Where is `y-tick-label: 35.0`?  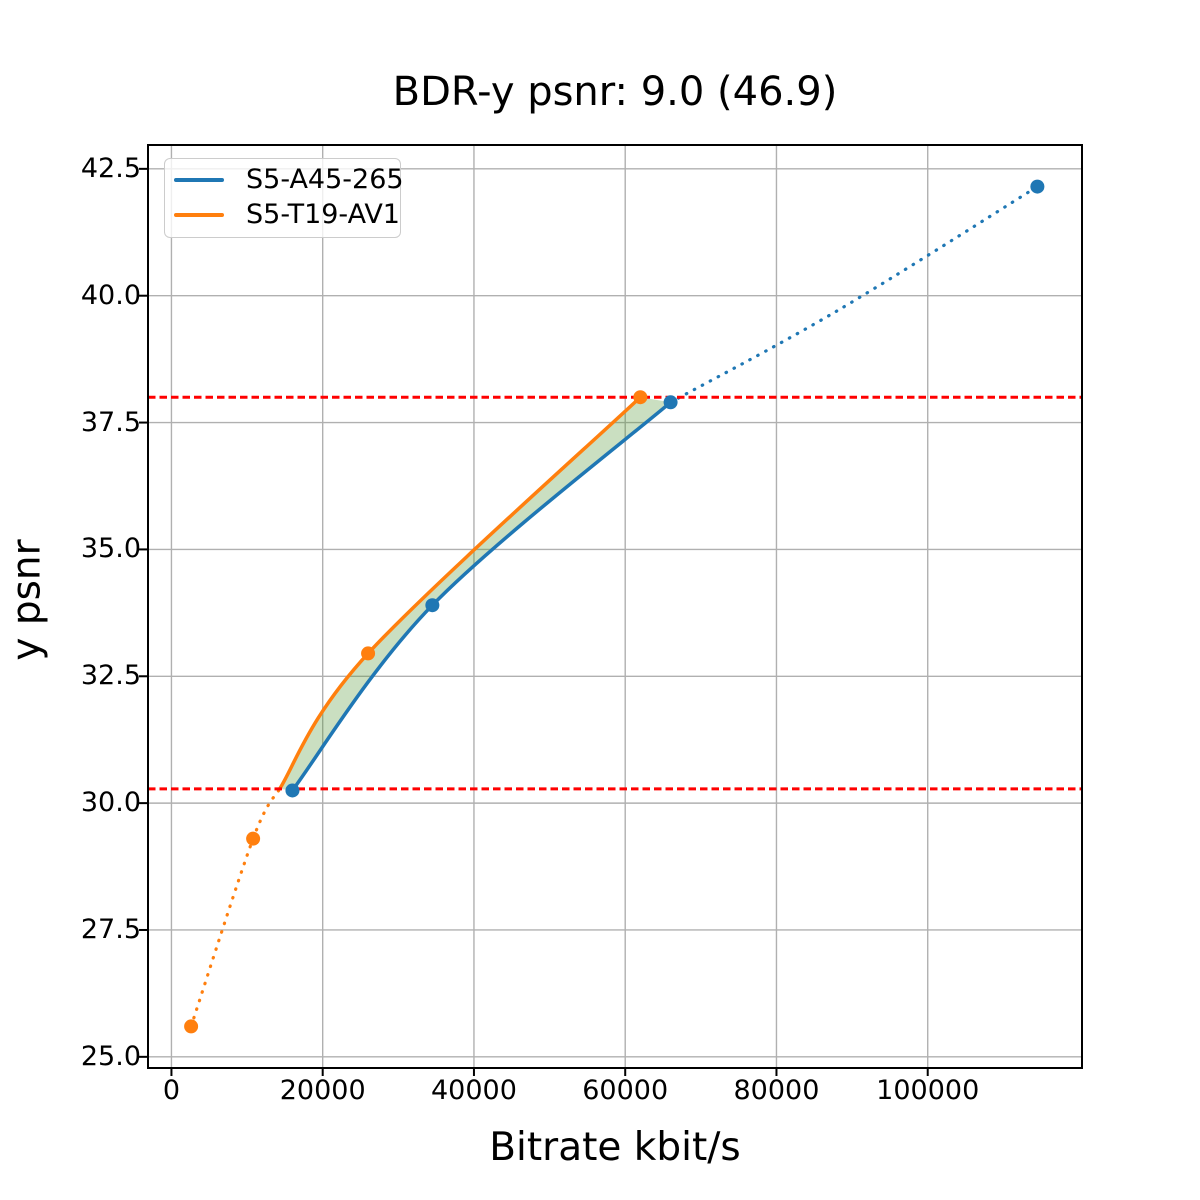 y-tick-label: 35.0 is located at coordinates (110, 549).